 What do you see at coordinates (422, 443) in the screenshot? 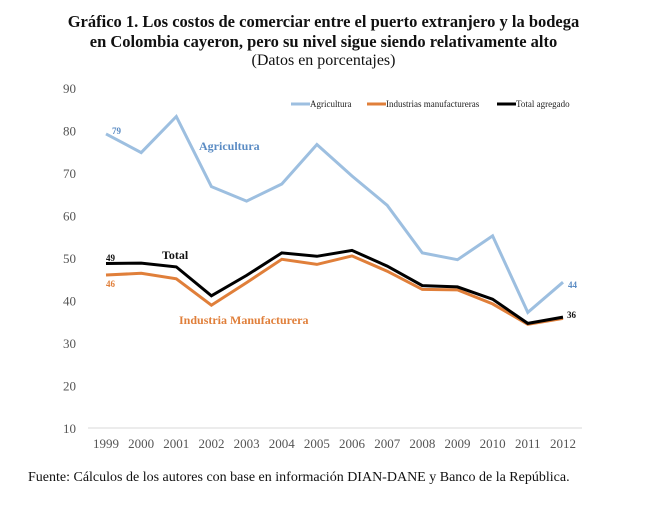
I see `x-tick-label: 2008` at bounding box center [422, 443].